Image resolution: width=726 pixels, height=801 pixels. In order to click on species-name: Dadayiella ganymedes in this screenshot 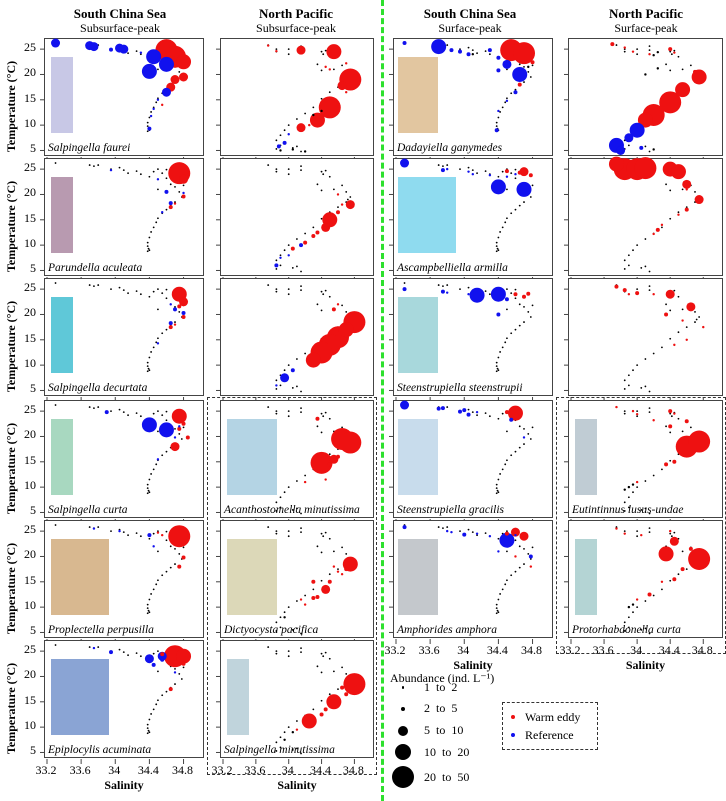, I will do `click(450, 148)`.